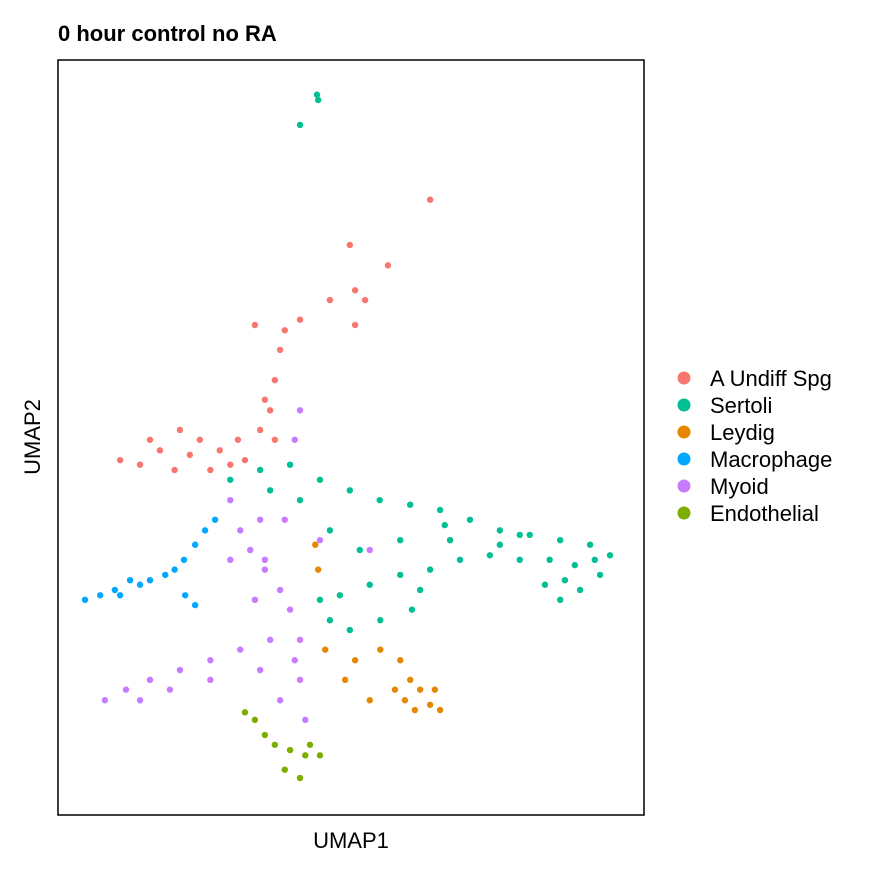  Describe the element at coordinates (684, 405) in the screenshot. I see `legend-key-sertoli` at that location.